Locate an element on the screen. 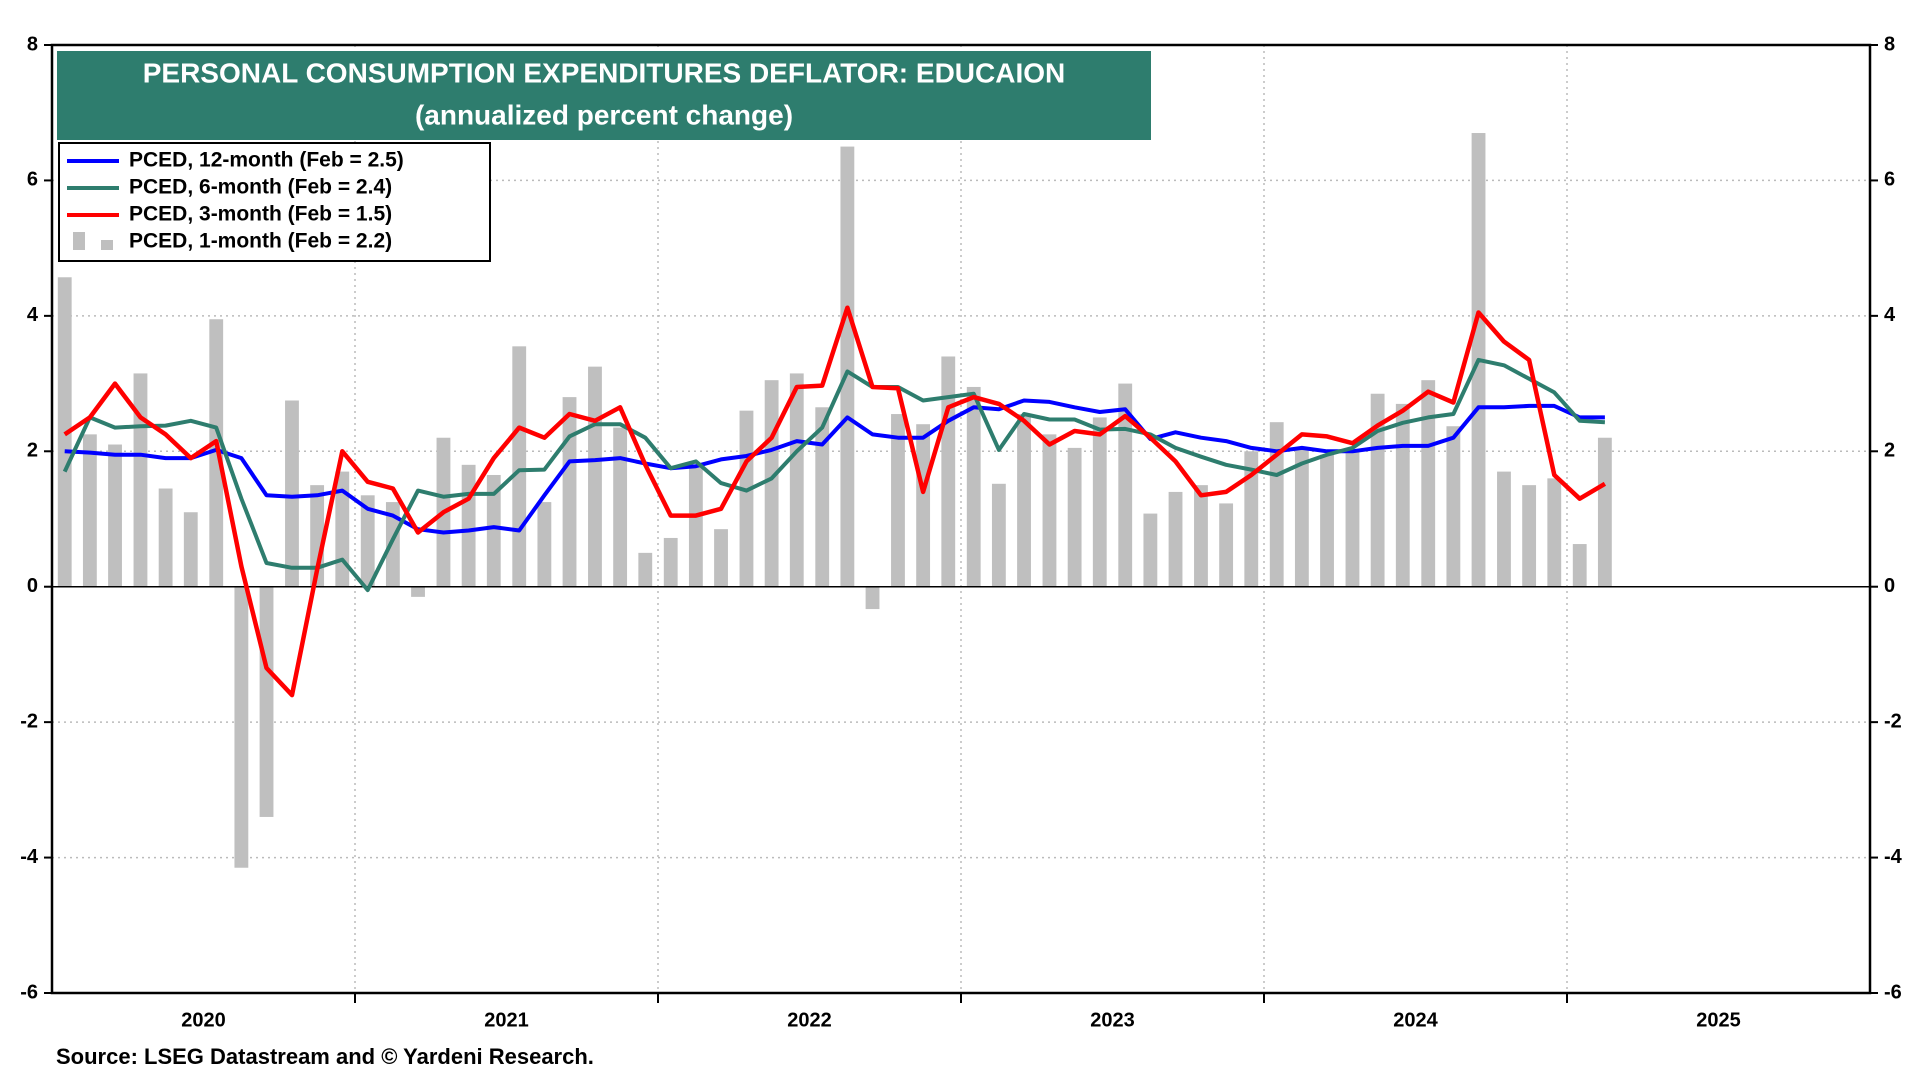 This screenshot has height=1080, width=1920. y-tick-label: 4 is located at coordinates (33, 315).